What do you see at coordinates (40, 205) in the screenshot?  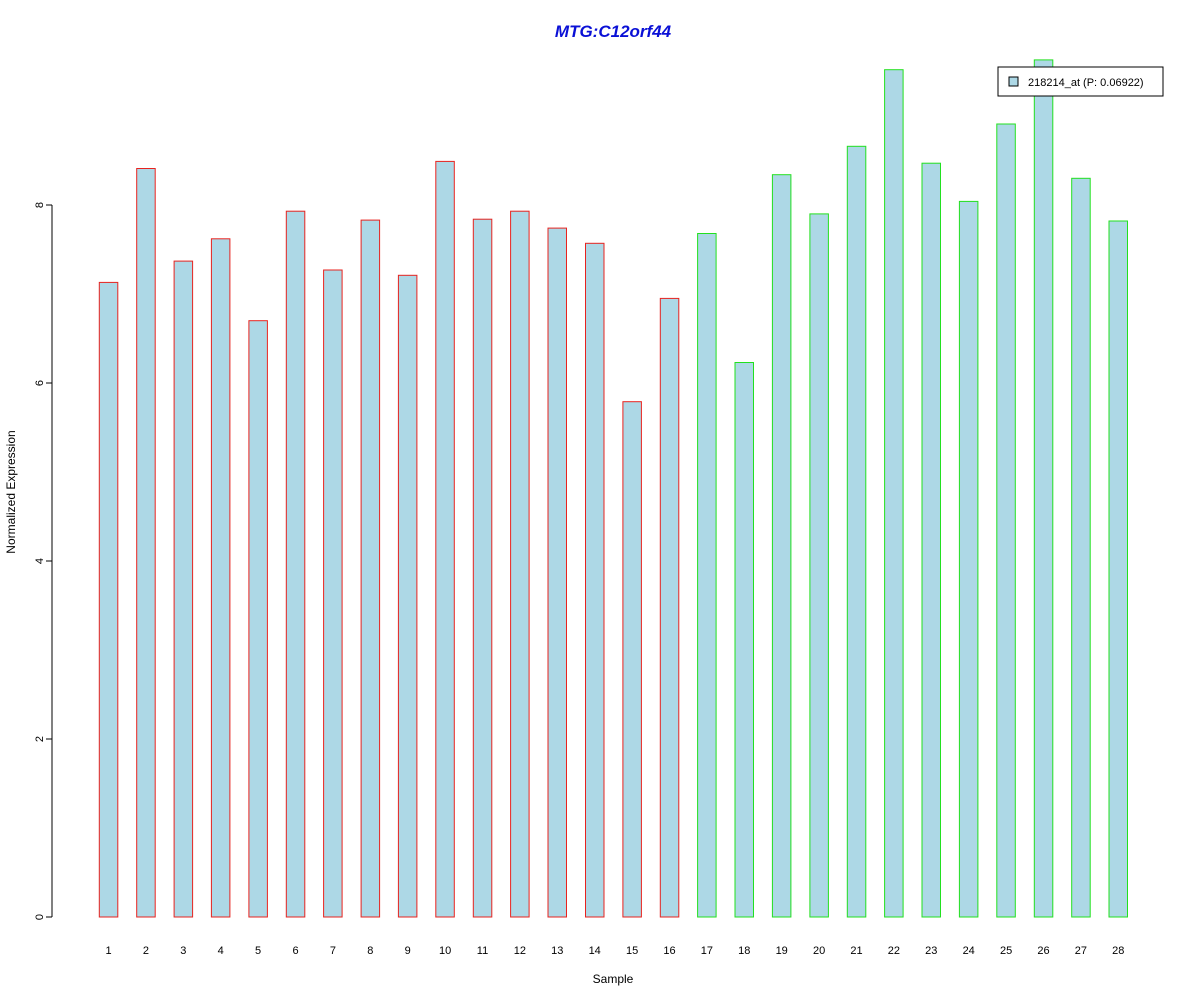 I see `y-tick-label: 8` at bounding box center [40, 205].